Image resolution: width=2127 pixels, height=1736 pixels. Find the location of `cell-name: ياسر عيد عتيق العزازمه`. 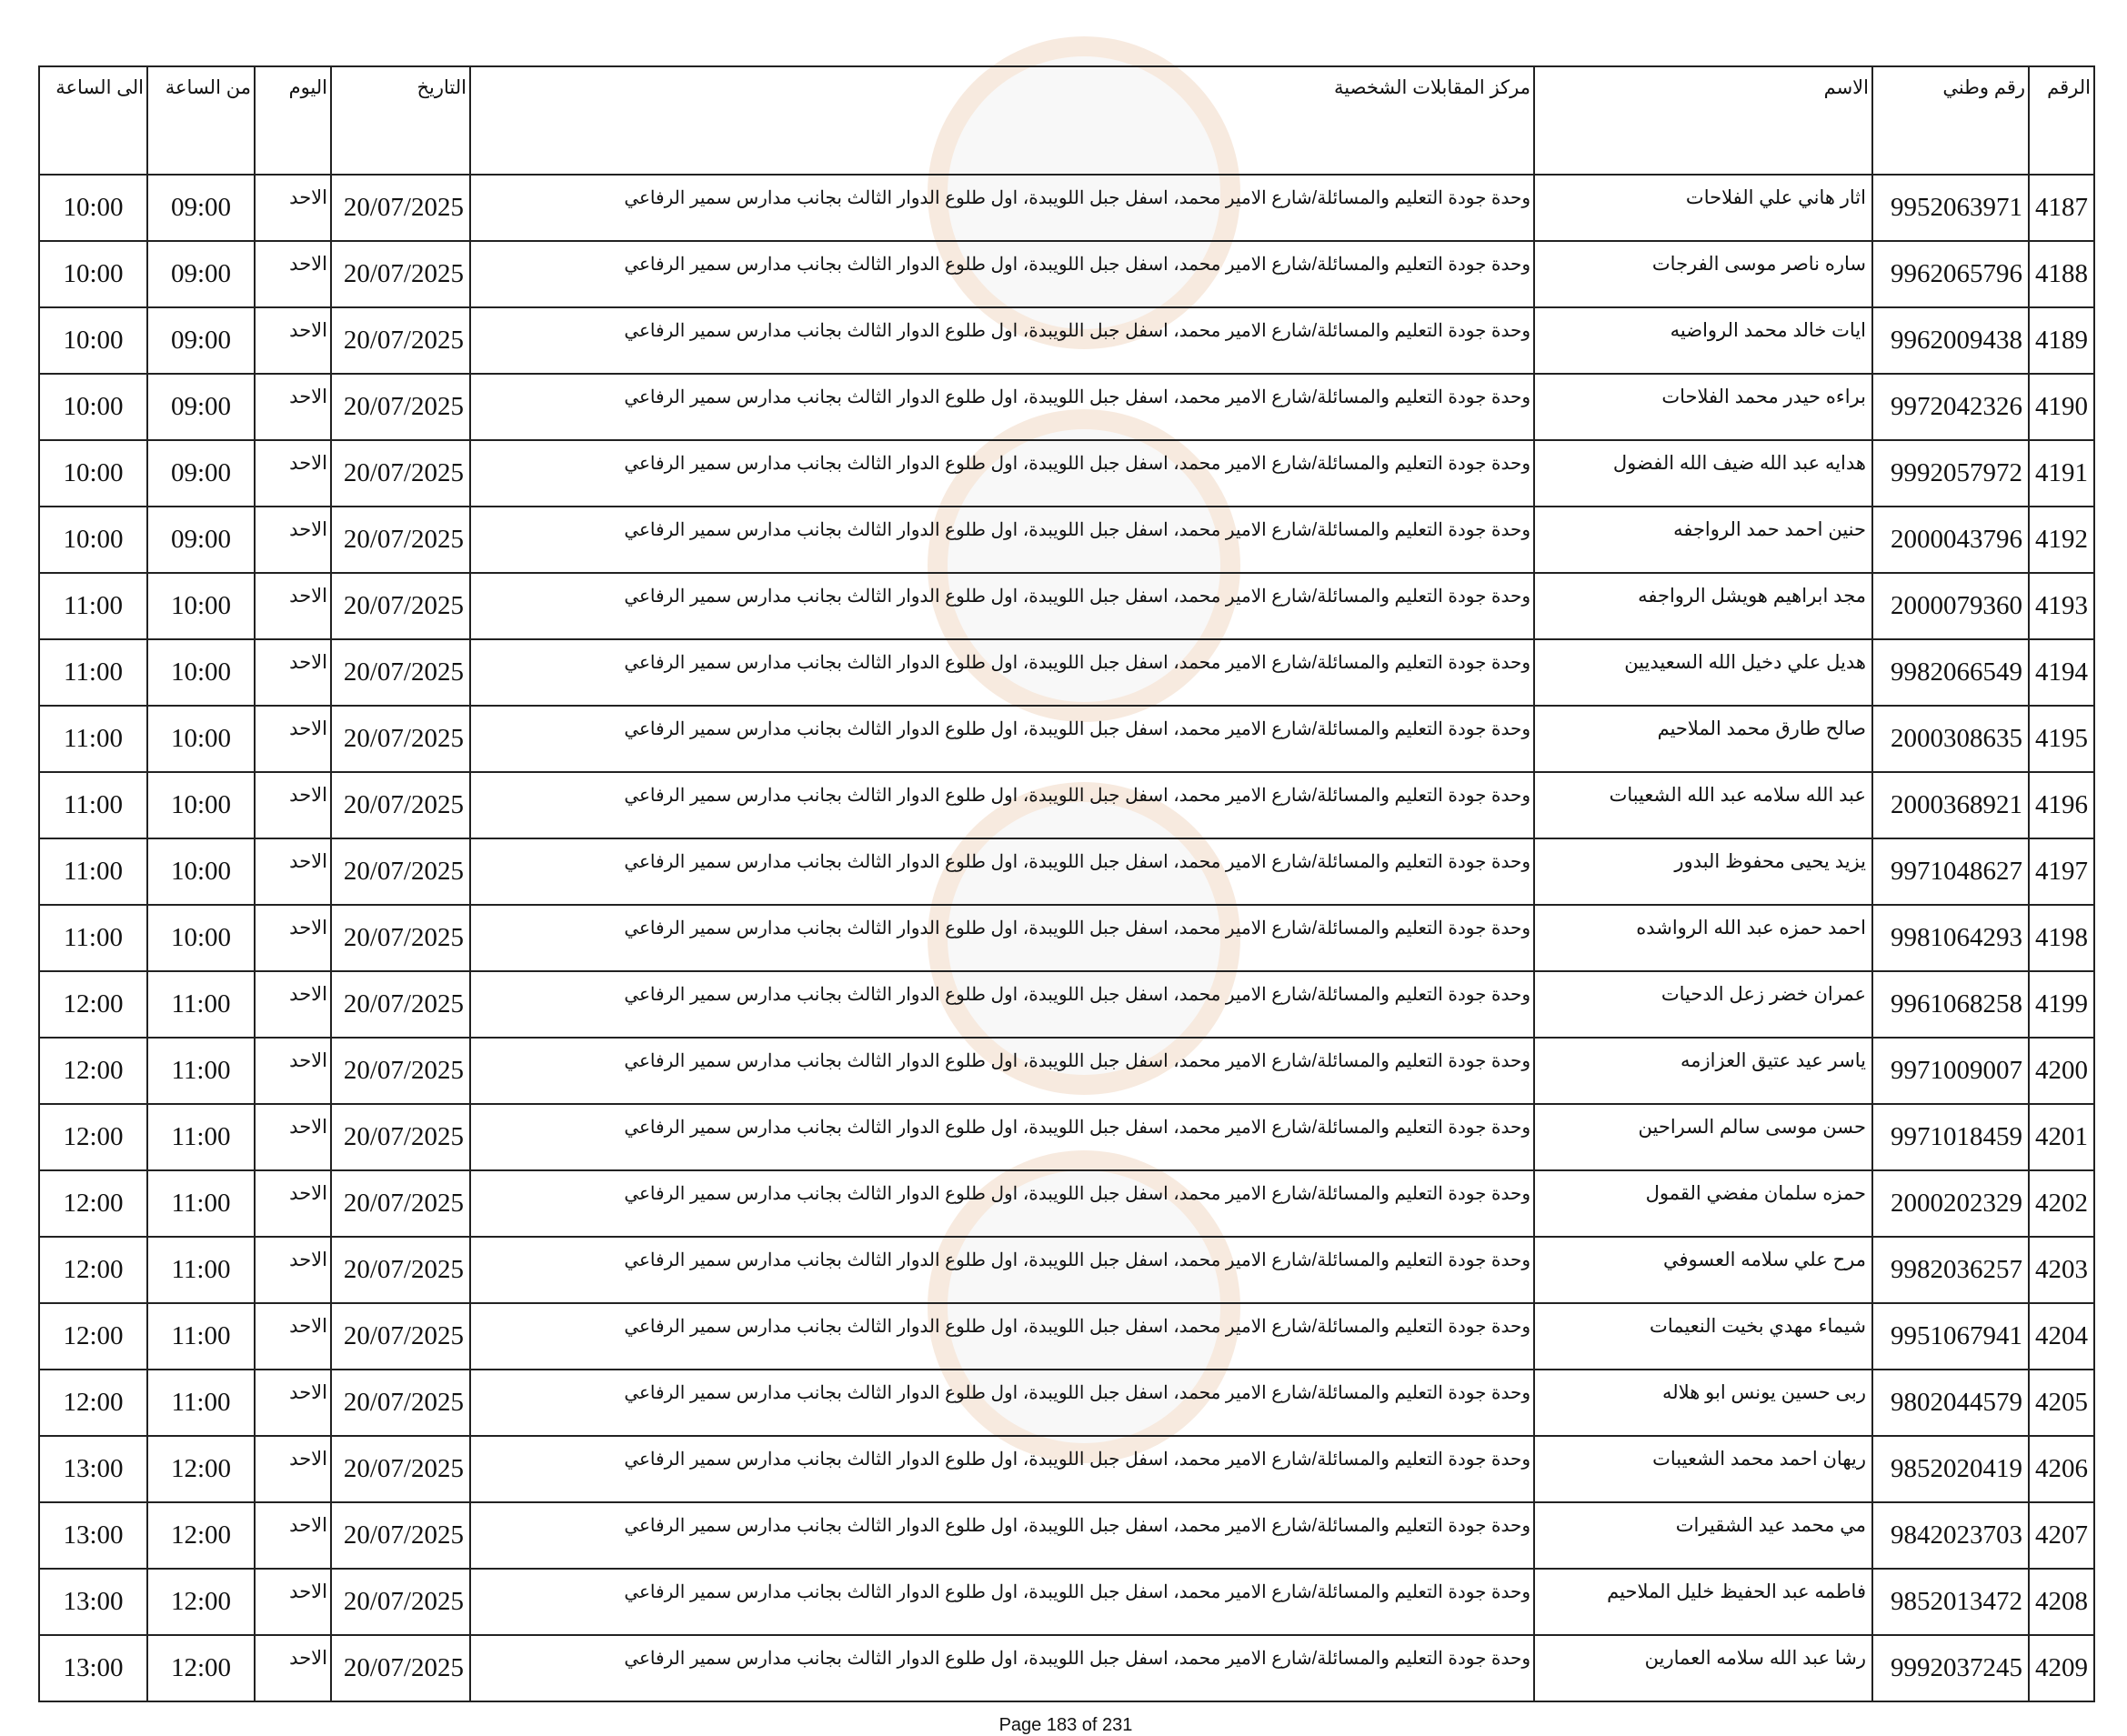

cell-name: ياسر عيد عتيق العزازمه is located at coordinates (1703, 1071).